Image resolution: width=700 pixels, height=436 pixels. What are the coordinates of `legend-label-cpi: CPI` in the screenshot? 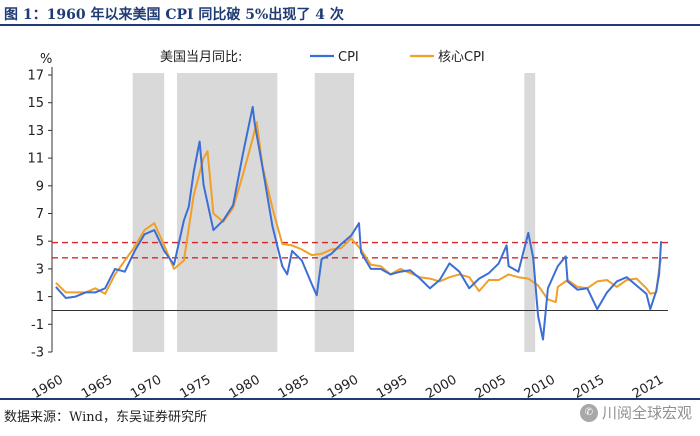 It's located at (348, 57).